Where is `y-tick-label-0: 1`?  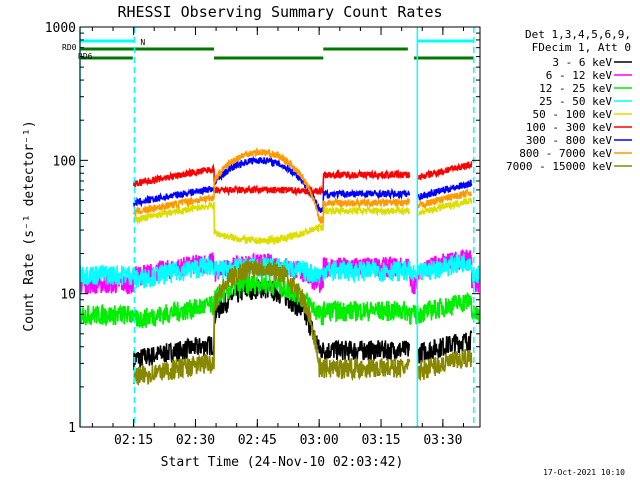
y-tick-label-0: 1 is located at coordinates (72, 428).